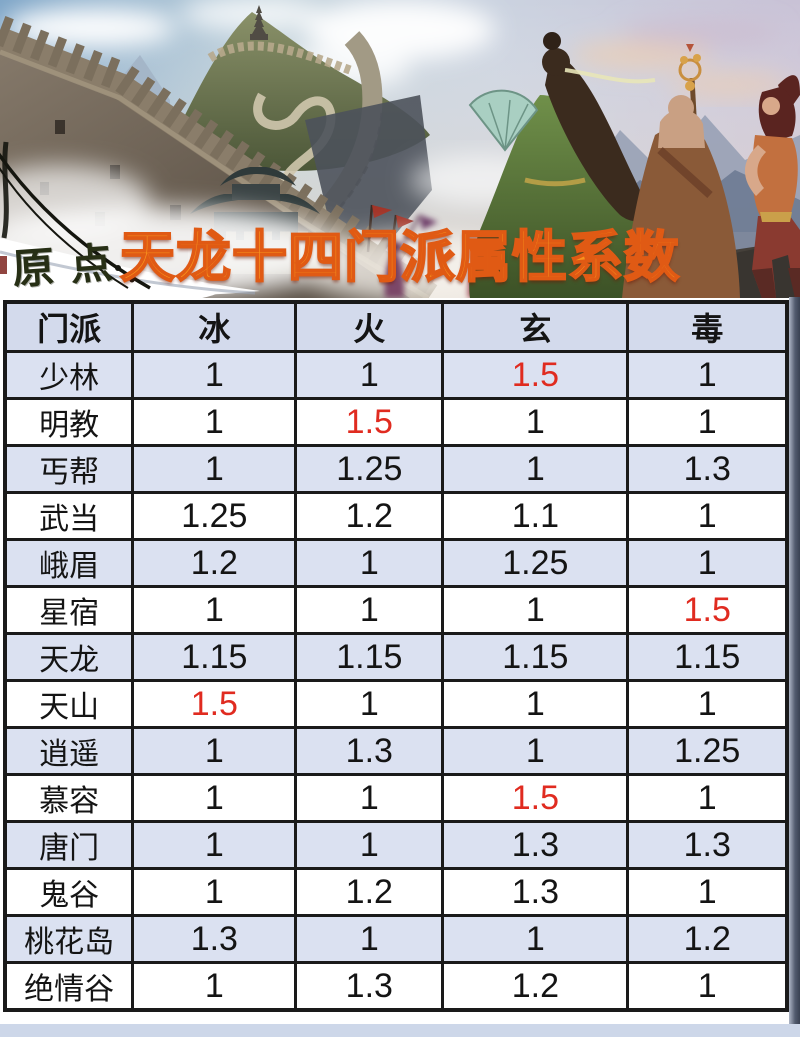 The width and height of the screenshot is (800, 1037). I want to click on column-header-sect: 门派, so click(69, 326).